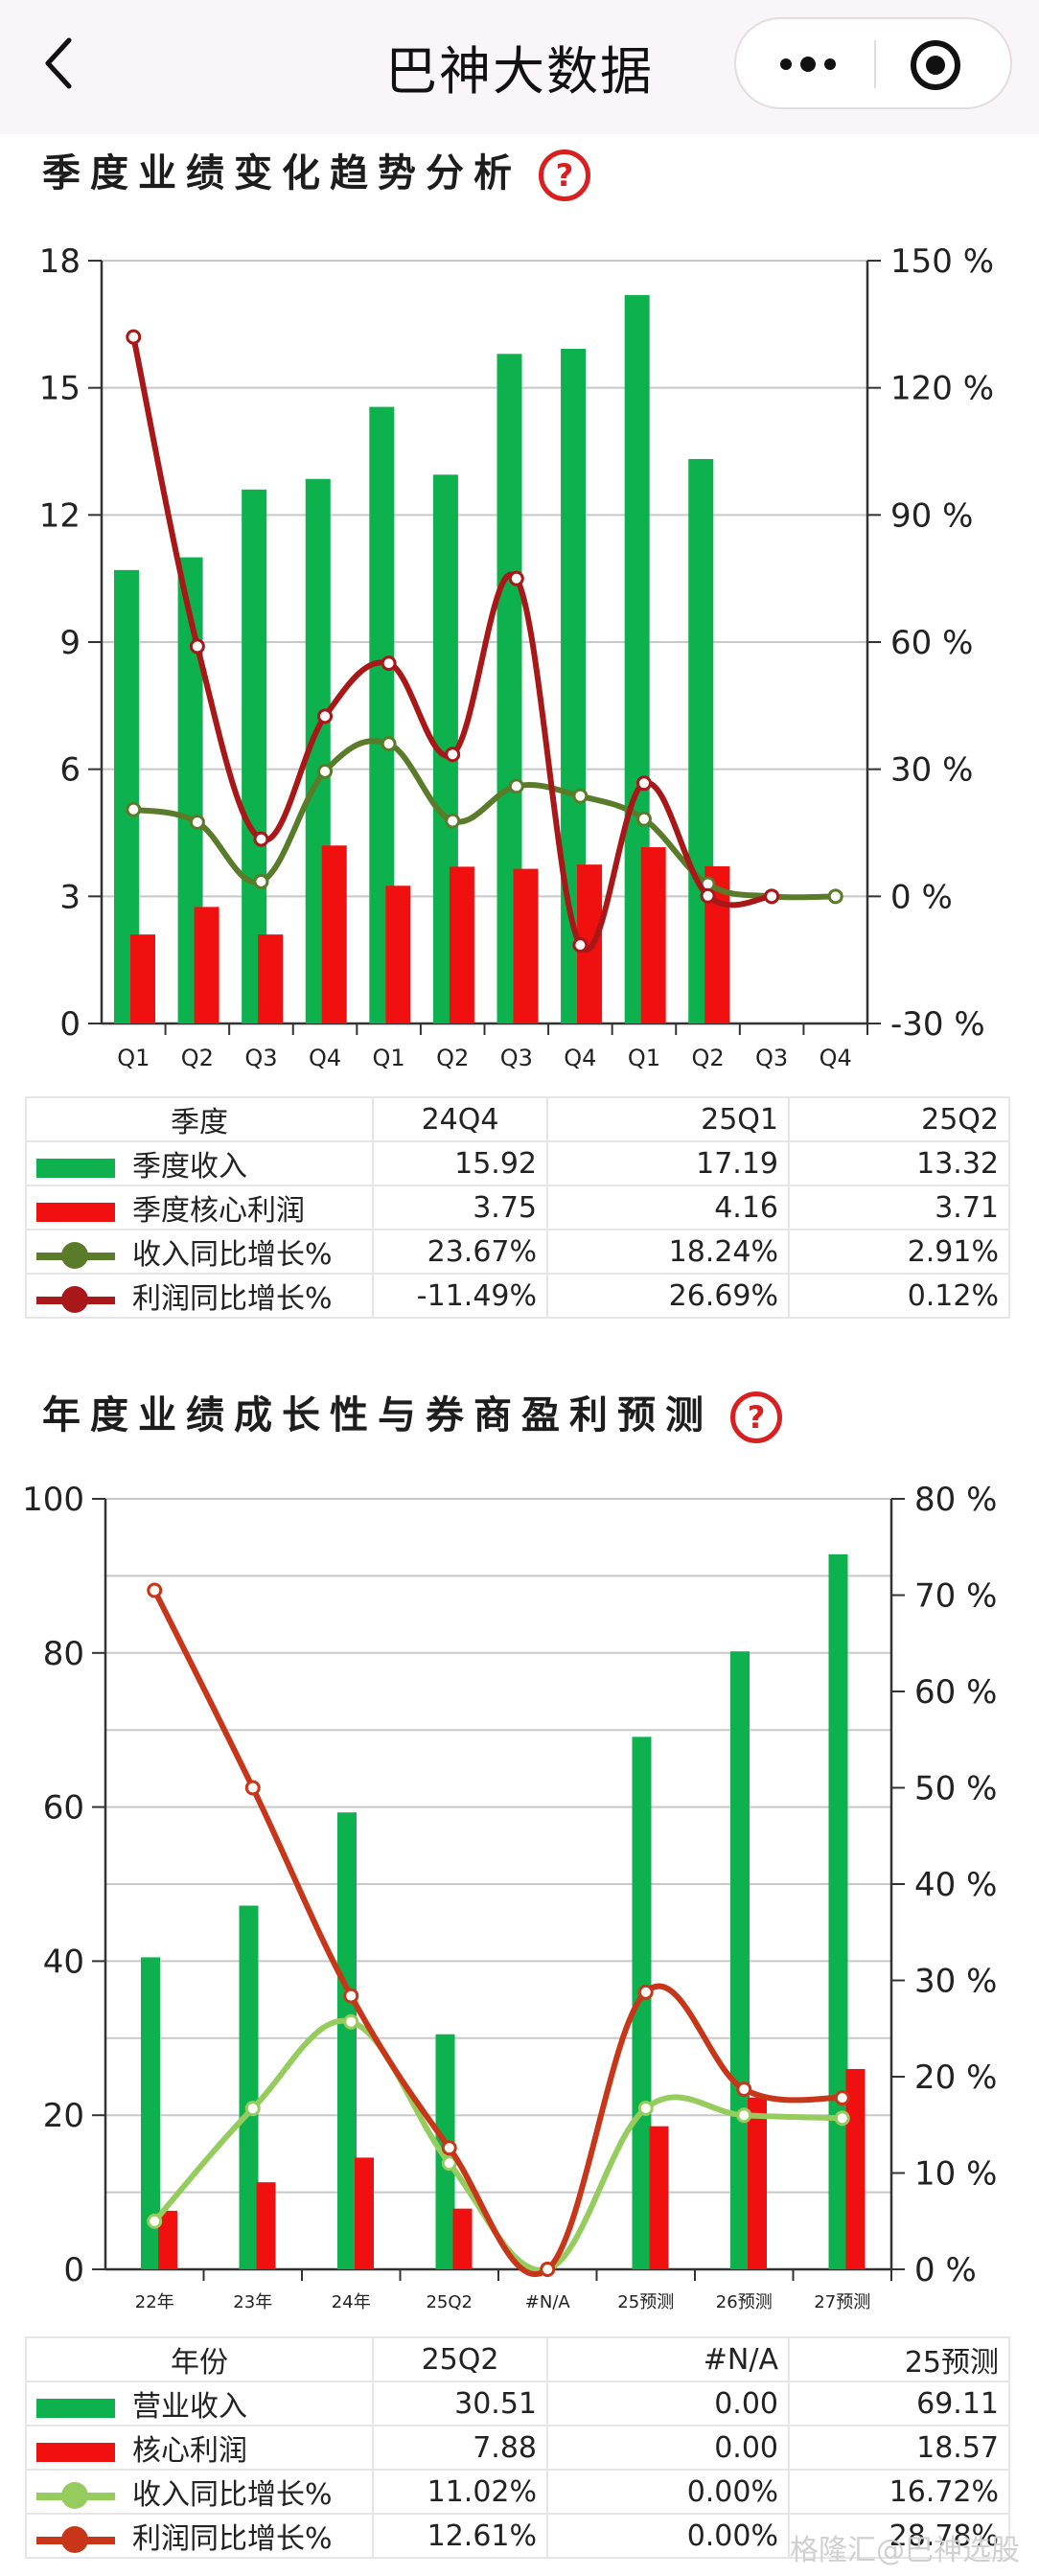 The height and width of the screenshot is (2576, 1039). What do you see at coordinates (644, 1058) in the screenshot?
I see `x-tick-label: Q1` at bounding box center [644, 1058].